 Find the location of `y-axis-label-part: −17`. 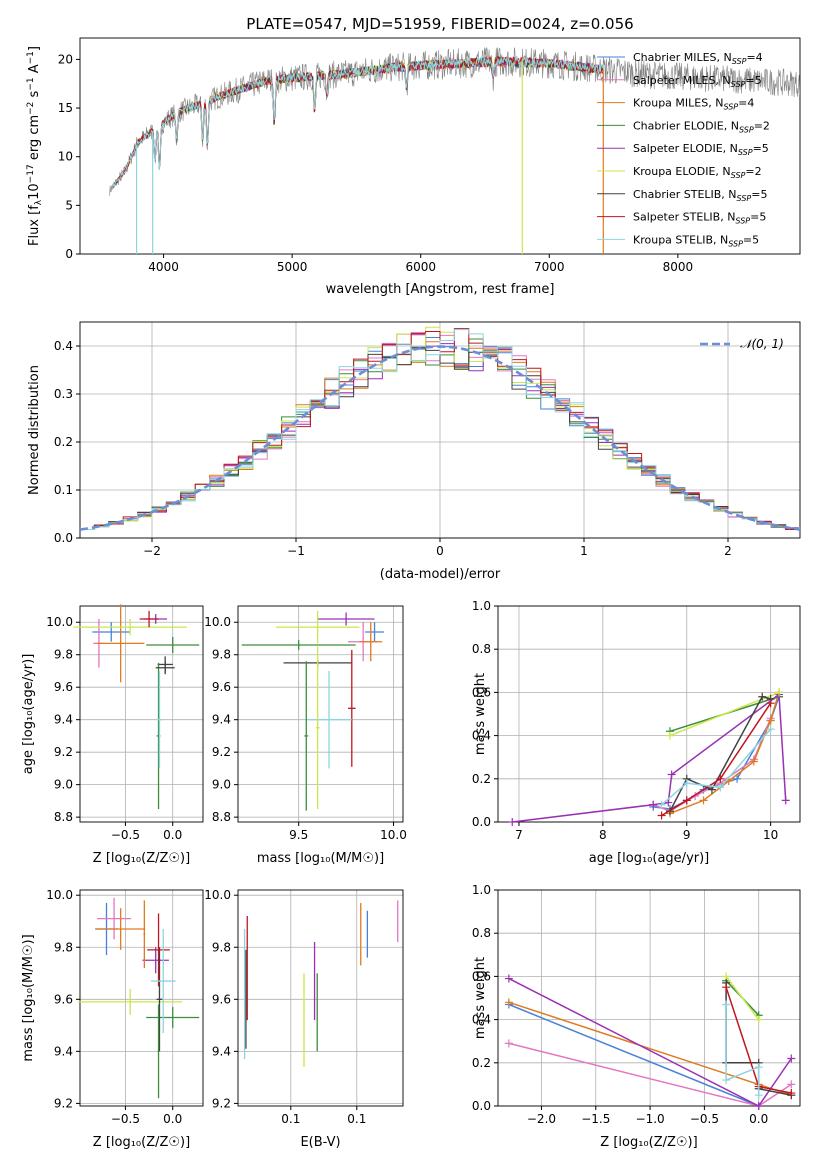

y-axis-label-part: −17 is located at coordinates (31, 173).